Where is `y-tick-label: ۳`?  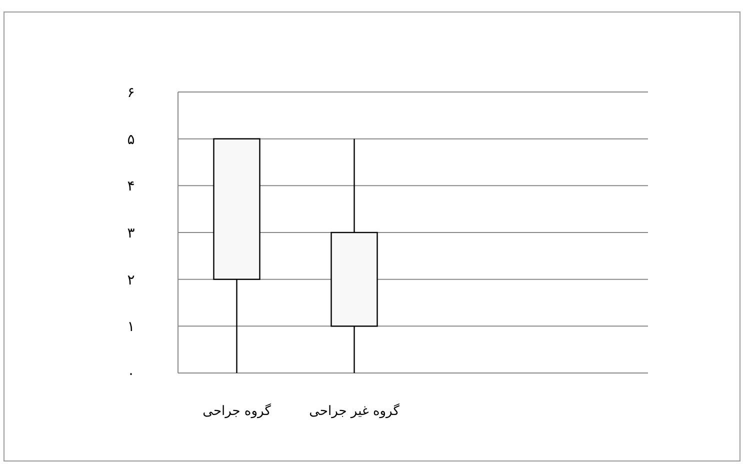 y-tick-label: ۳ is located at coordinates (131, 234).